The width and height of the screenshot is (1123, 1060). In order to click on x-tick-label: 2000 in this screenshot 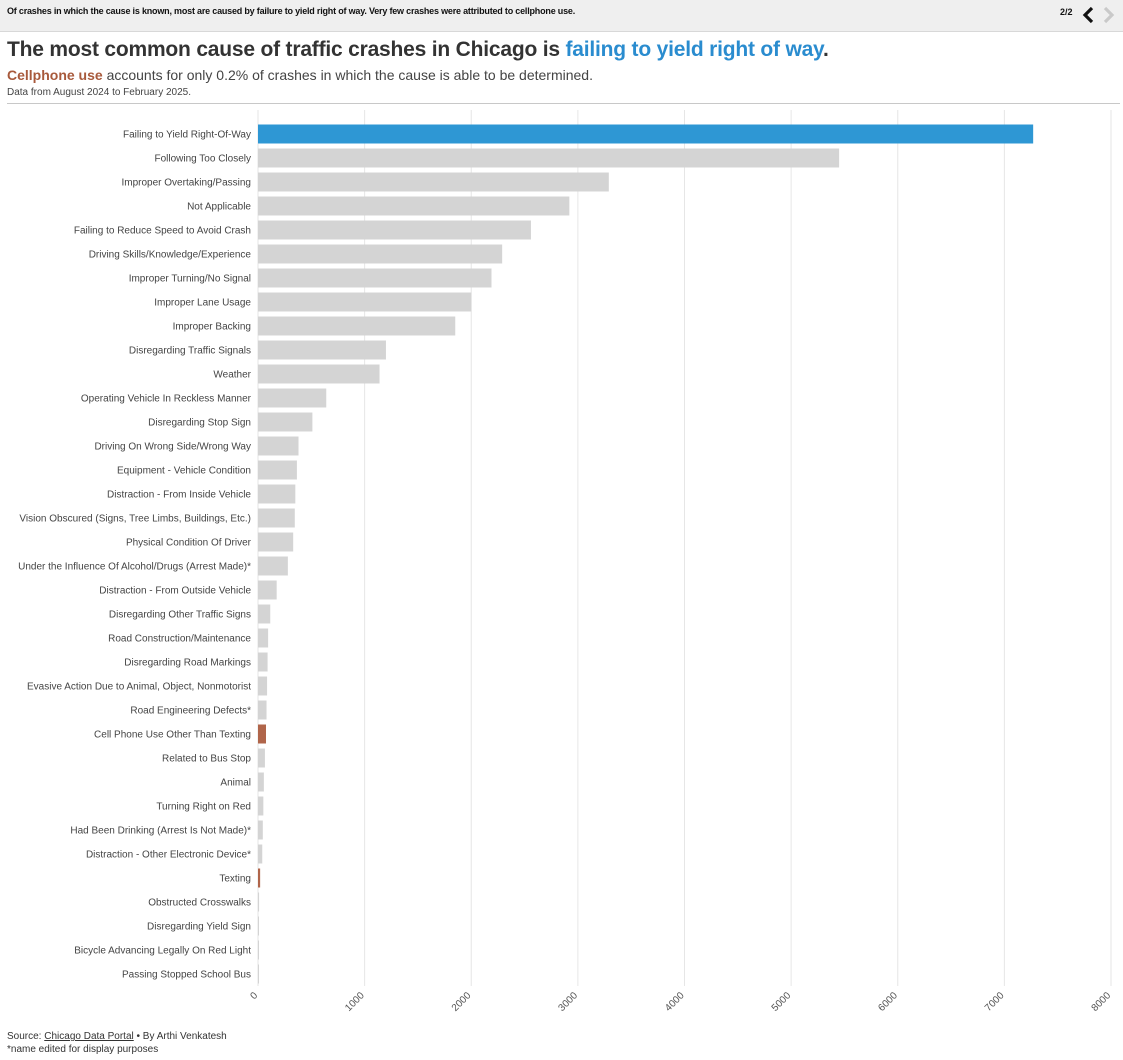, I will do `click(462, 1002)`.